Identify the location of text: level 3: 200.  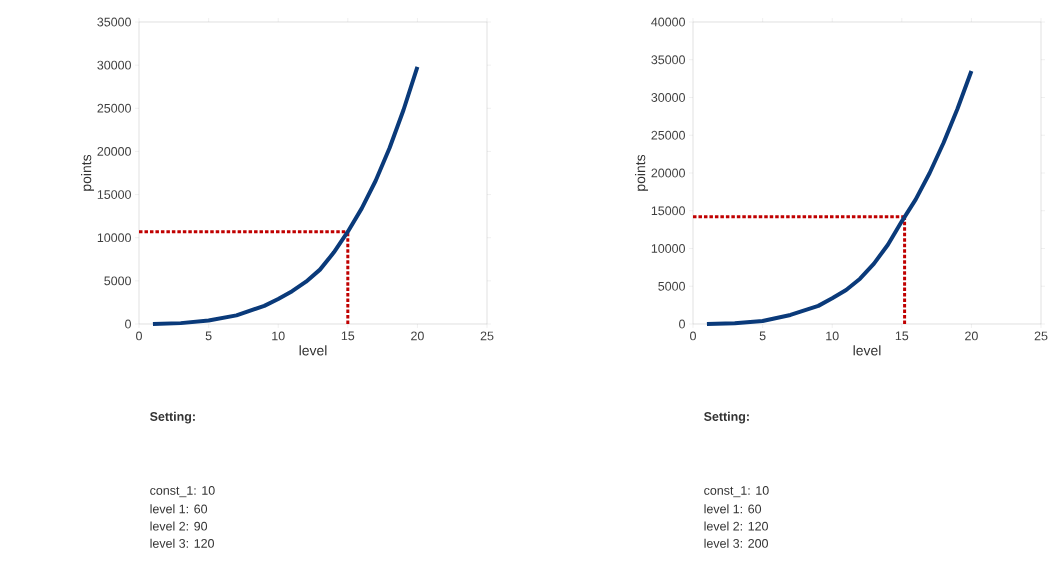
(736, 543).